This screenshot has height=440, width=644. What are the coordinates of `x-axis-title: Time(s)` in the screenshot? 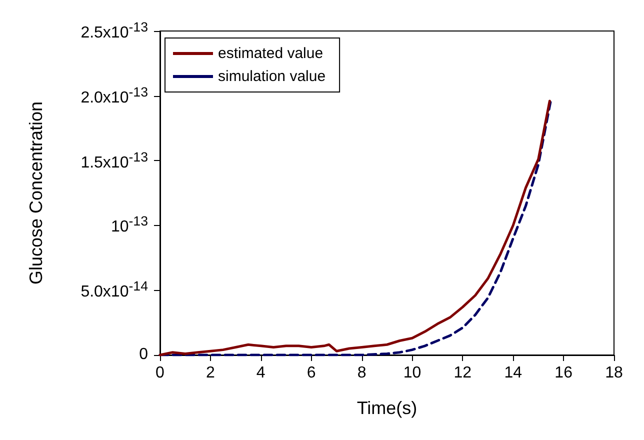 It's located at (387, 408).